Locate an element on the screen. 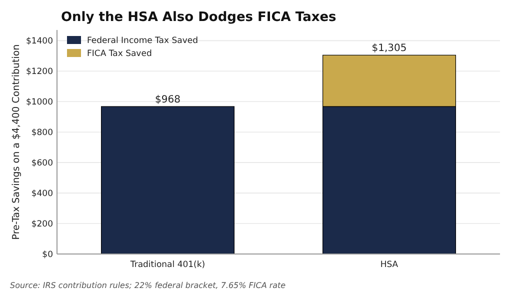  x-tick-label: HSA is located at coordinates (389, 265).